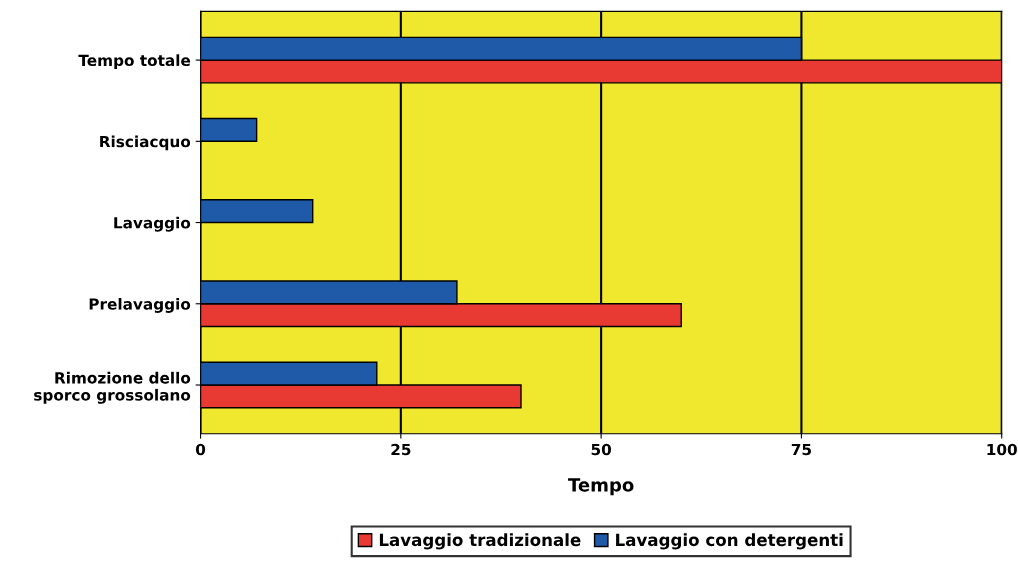 The height and width of the screenshot is (567, 1018). Describe the element at coordinates (801, 449) in the screenshot. I see `x-tick-label: 75` at that location.